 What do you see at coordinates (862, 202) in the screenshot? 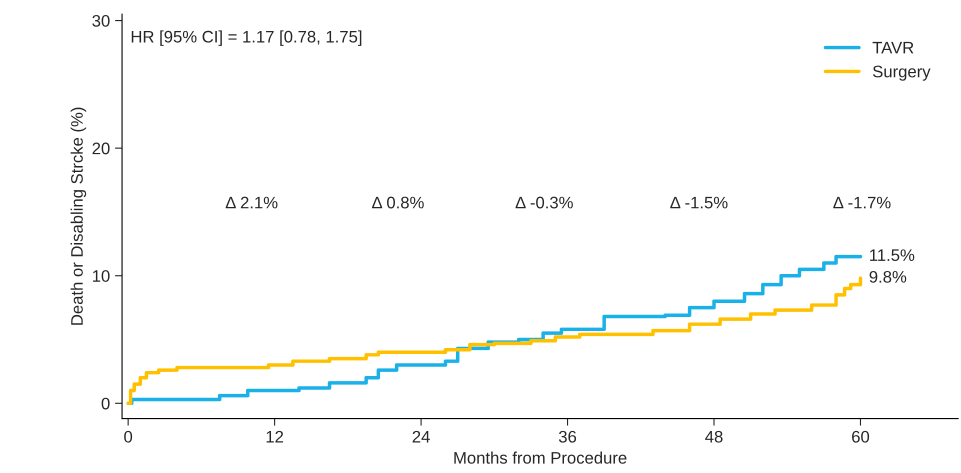
I see `annotation: Δ -1.7%` at bounding box center [862, 202].